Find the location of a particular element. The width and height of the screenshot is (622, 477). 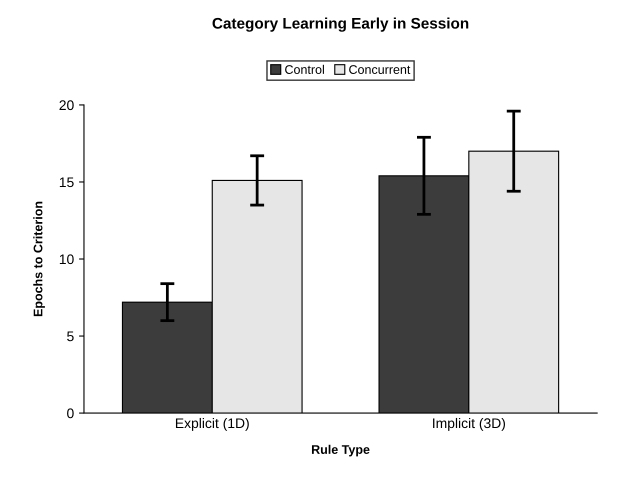

y-tick-label: 20 is located at coordinates (67, 105).